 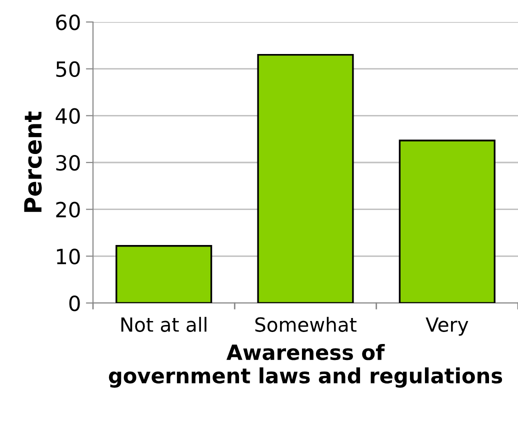 I want to click on x-axis-title: Awareness of government laws and regulations, so click(x=305, y=366).